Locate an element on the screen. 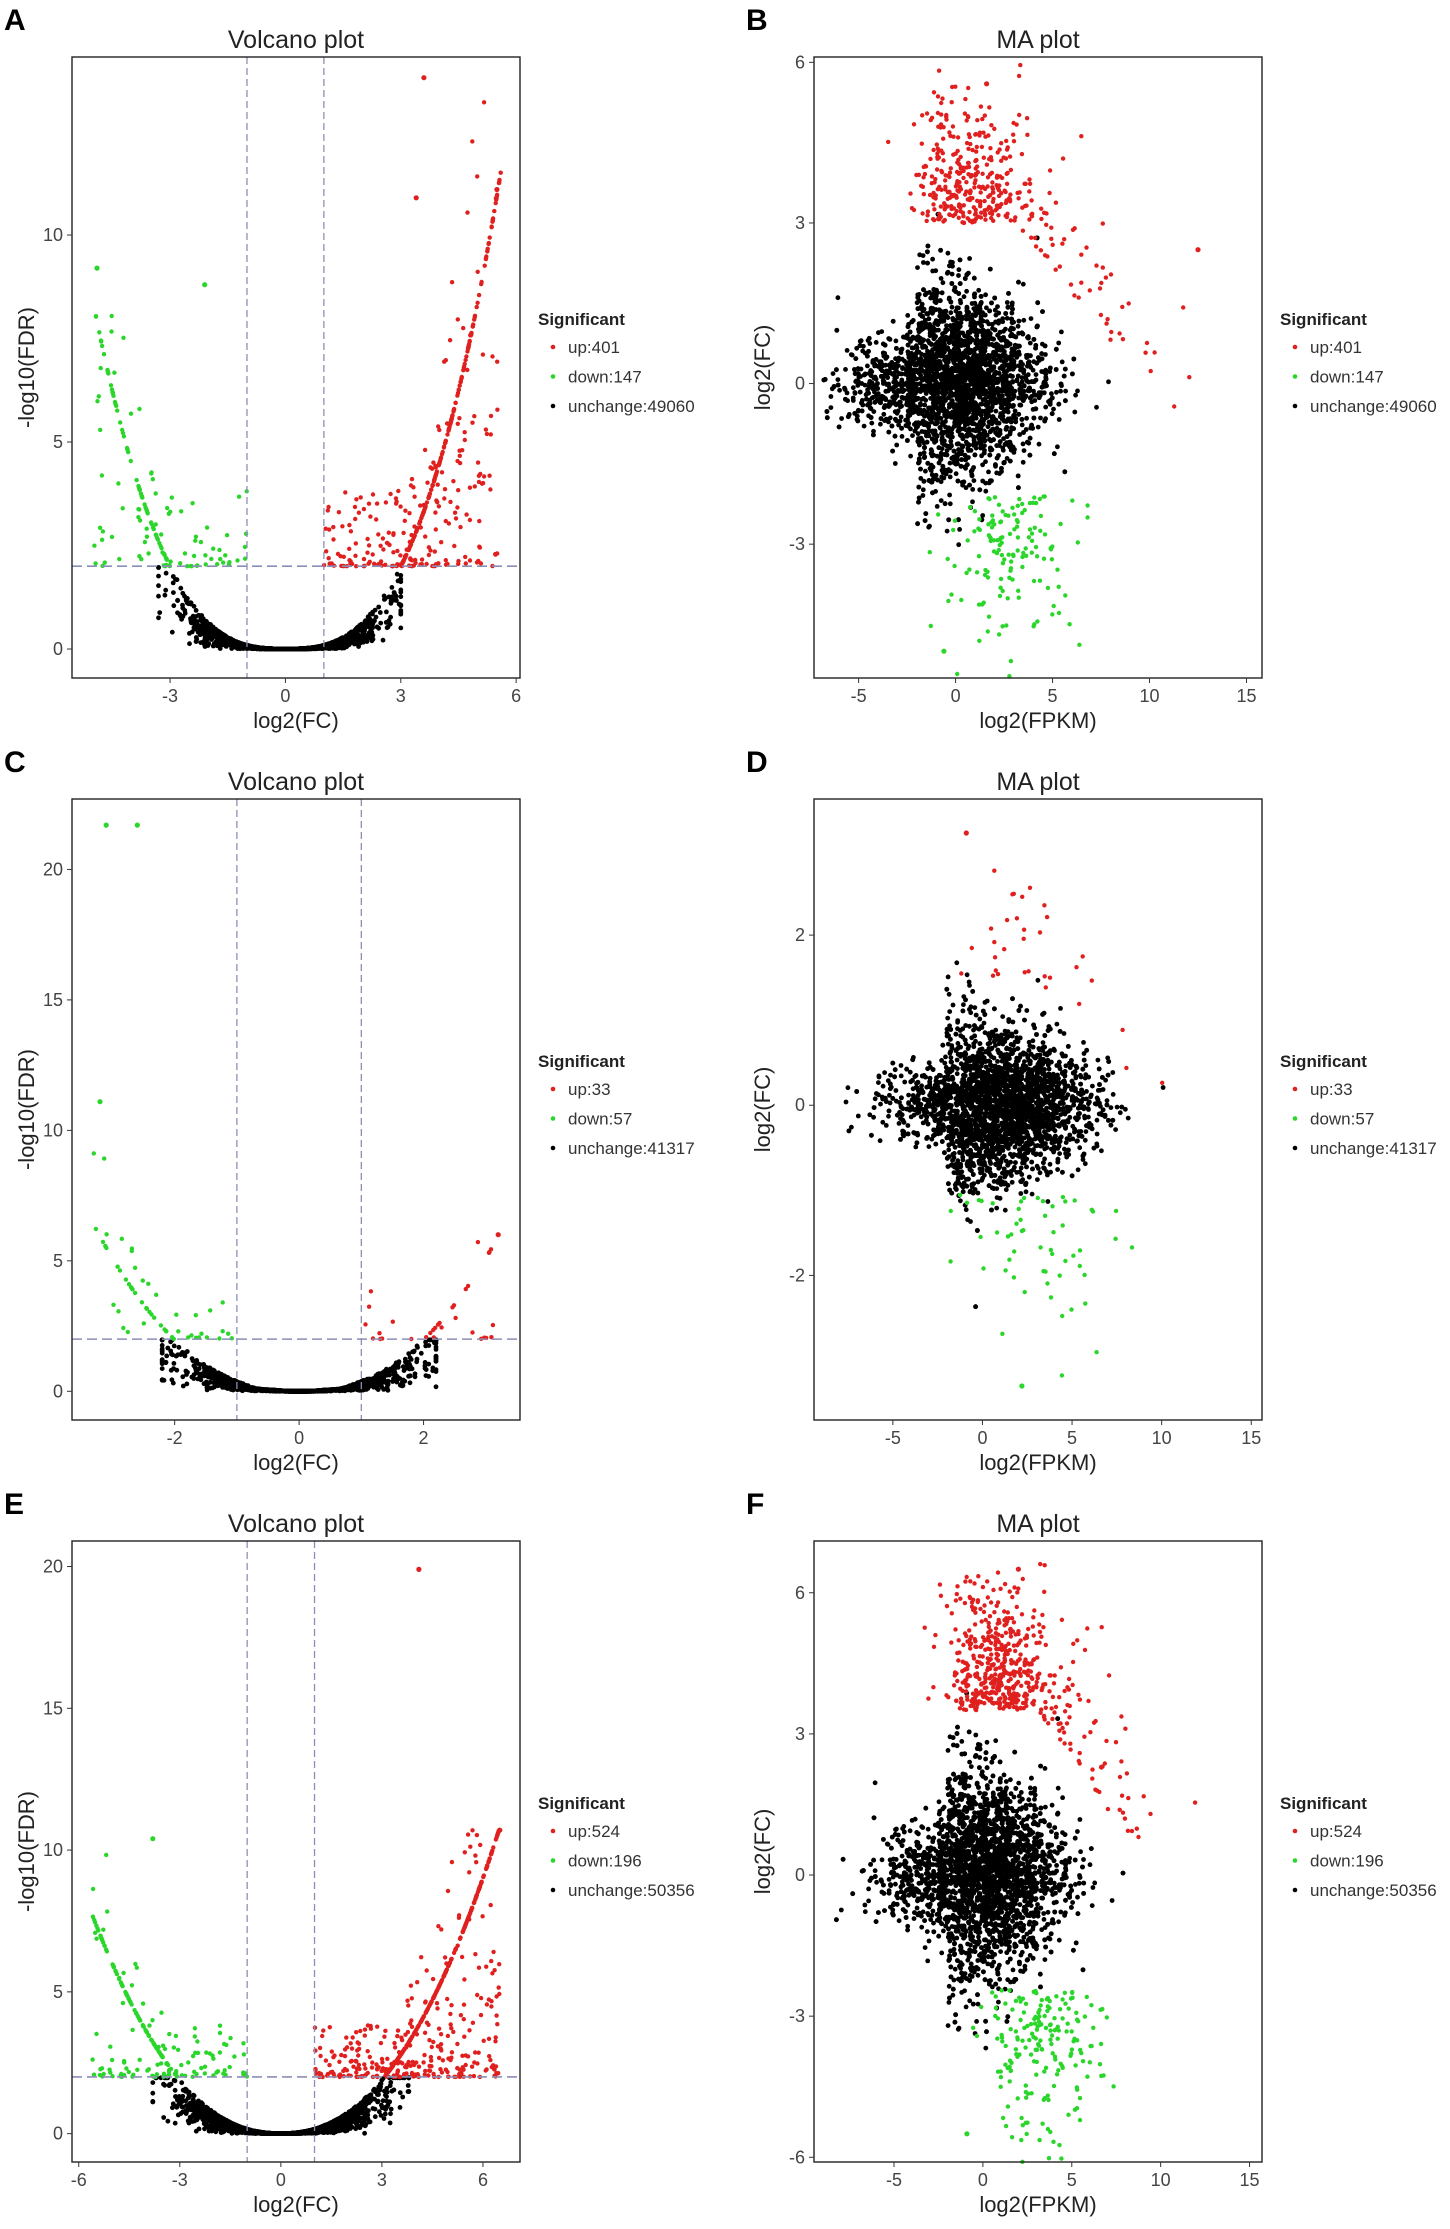 The height and width of the screenshot is (2229, 1450). x-tick-label: -3 is located at coordinates (170, 696).